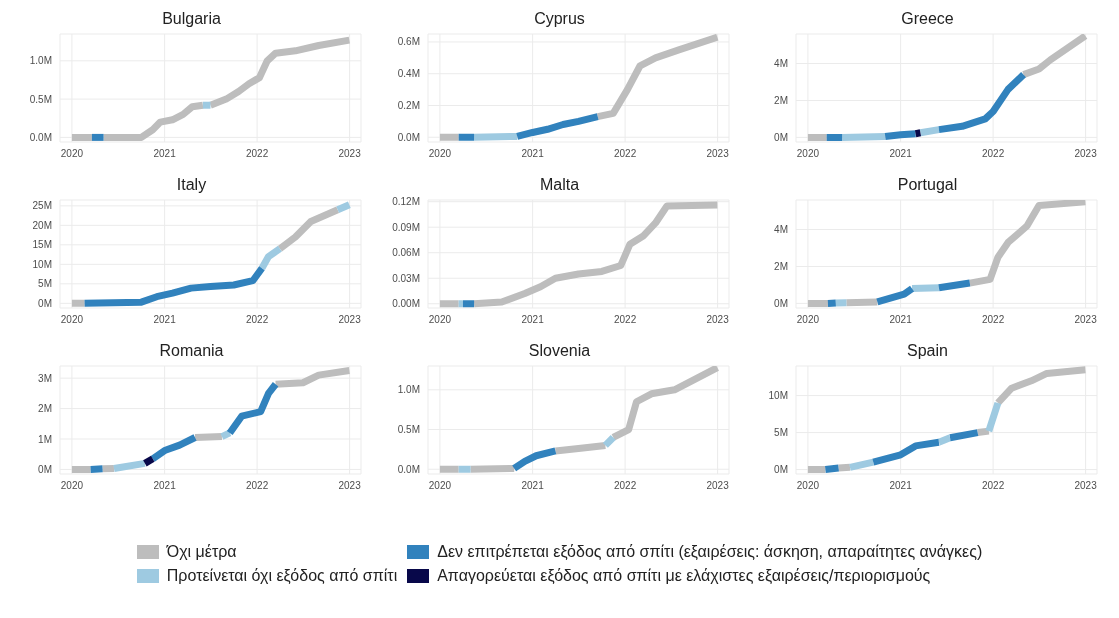 The width and height of the screenshot is (1119, 618). I want to click on y-tick-label: 3M, so click(45, 378).